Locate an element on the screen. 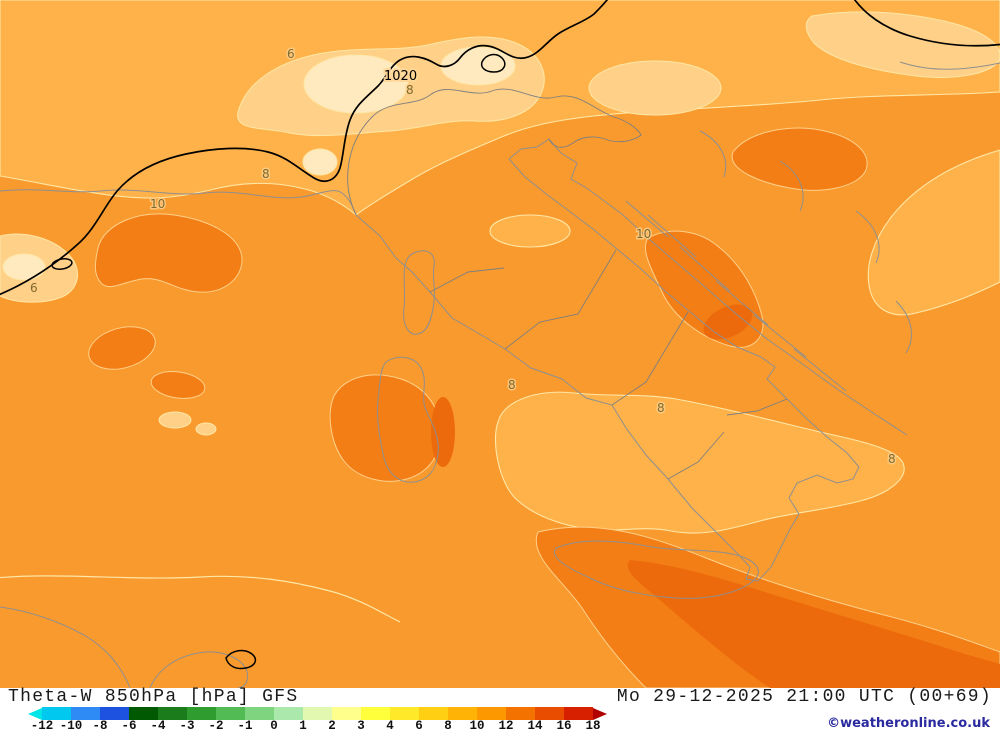 The height and width of the screenshot is (733, 1000). scale-tick-label: 14 is located at coordinates (535, 726).